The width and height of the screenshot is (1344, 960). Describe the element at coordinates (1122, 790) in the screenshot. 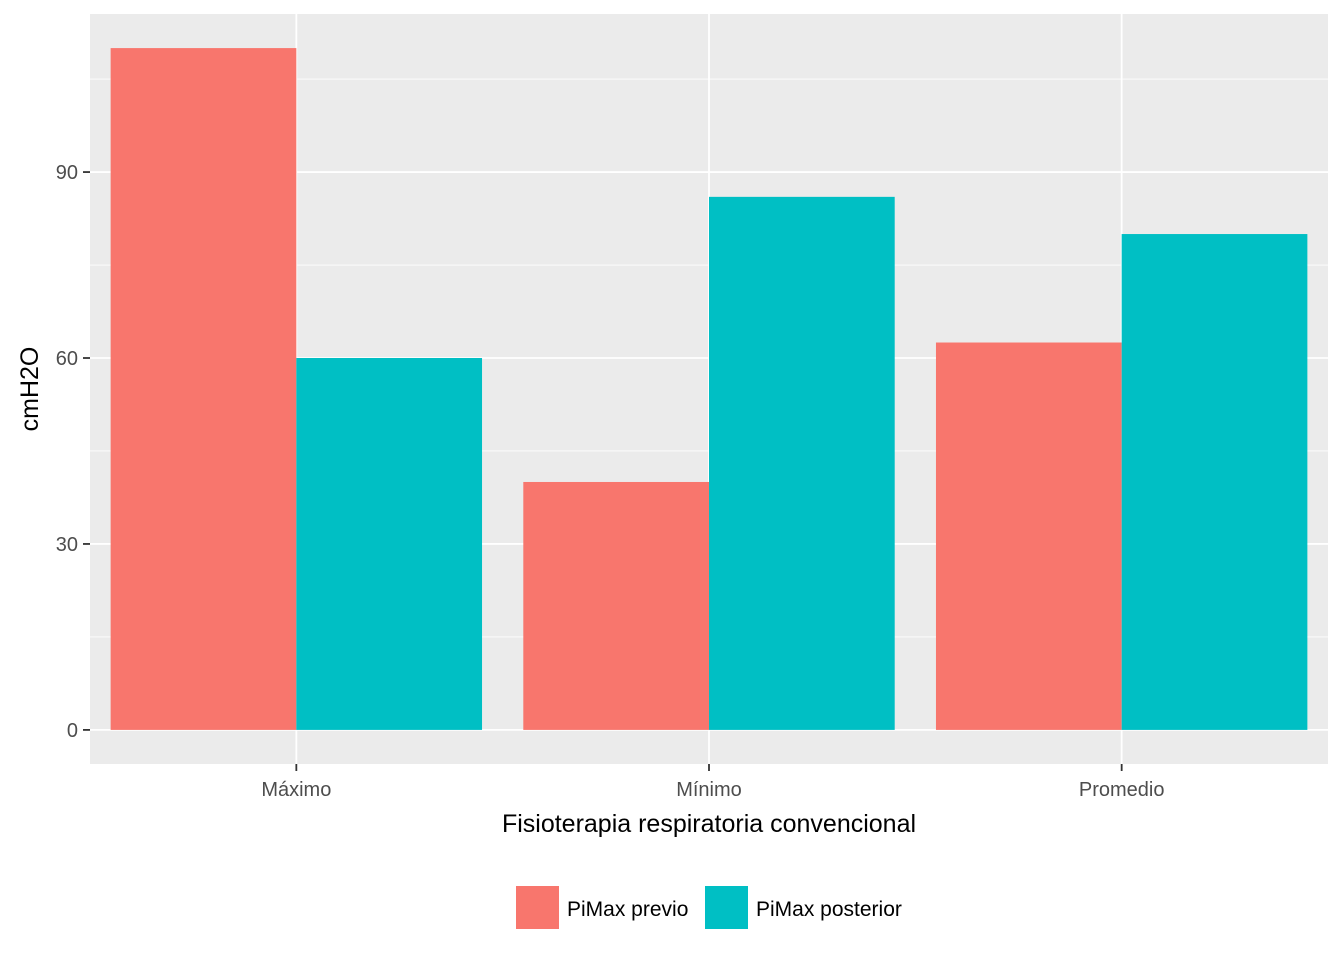

I see `x-tick-label: Promedio` at that location.